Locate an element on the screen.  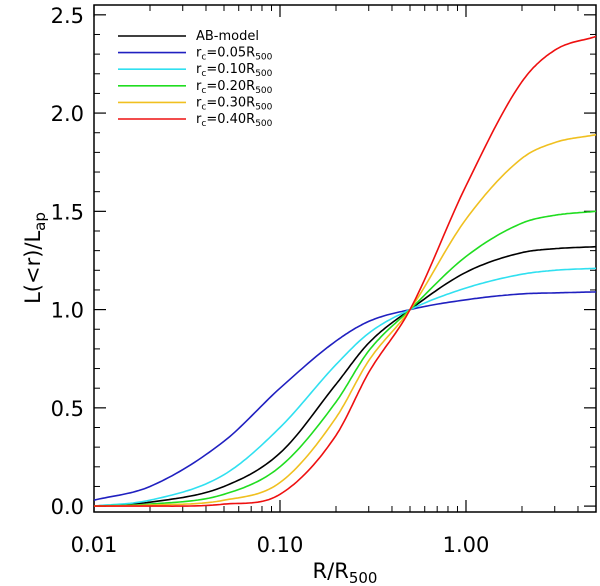
y-tick-label: 0.0 is located at coordinates (67, 507).